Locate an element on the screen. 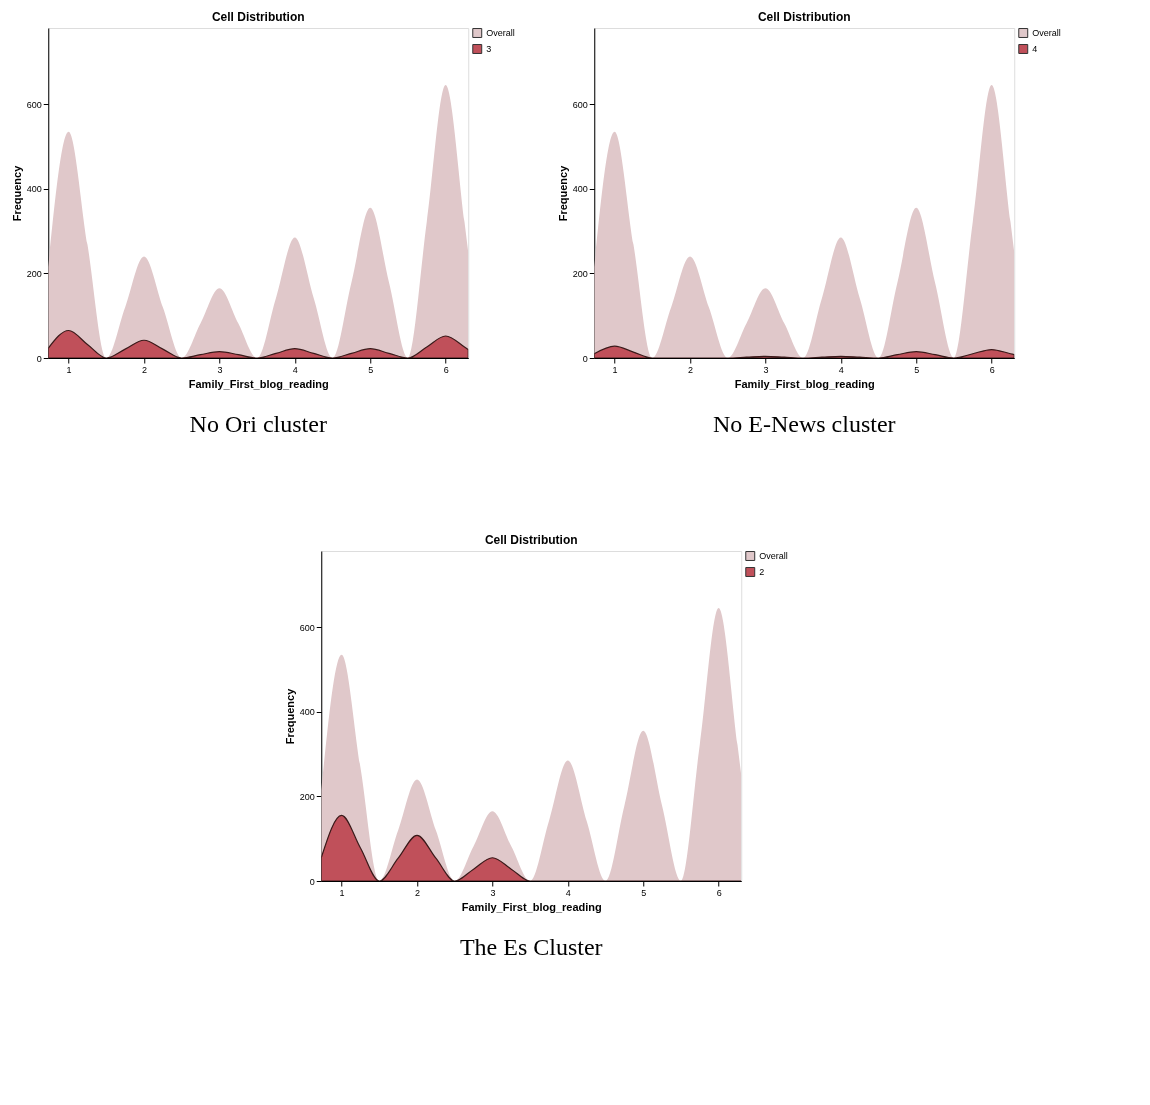 The width and height of the screenshot is (1150, 1105). text: No E-News cluster is located at coordinates (804, 424).